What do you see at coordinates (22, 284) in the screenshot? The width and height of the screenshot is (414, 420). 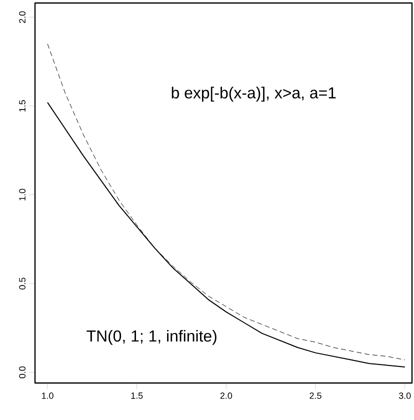 I see `y-tick-label: 0.5` at bounding box center [22, 284].